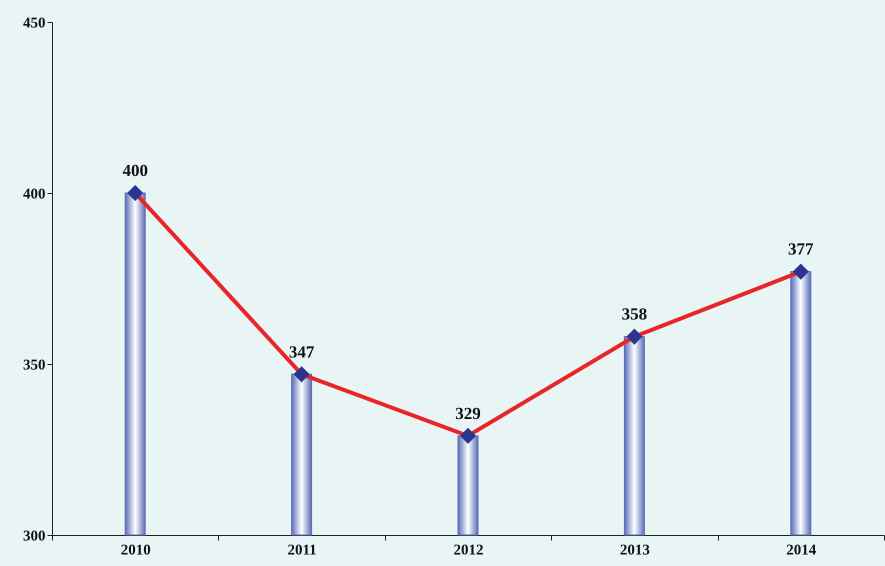  I want to click on x-tick-label: 2013, so click(635, 550).